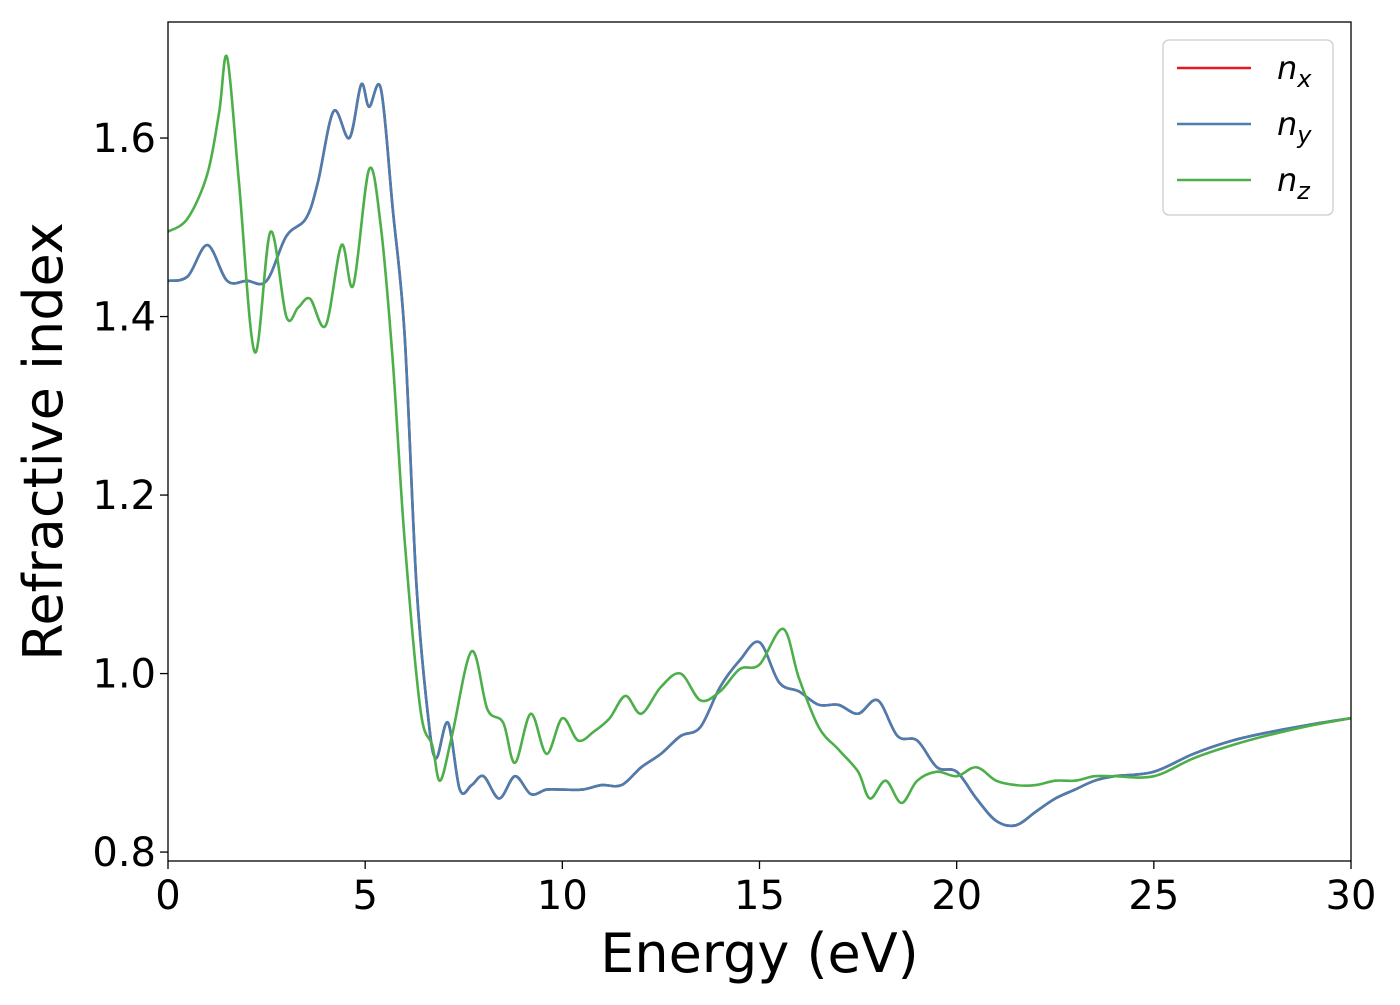  What do you see at coordinates (1153, 896) in the screenshot?
I see `x-tick-label: 25` at bounding box center [1153, 896].